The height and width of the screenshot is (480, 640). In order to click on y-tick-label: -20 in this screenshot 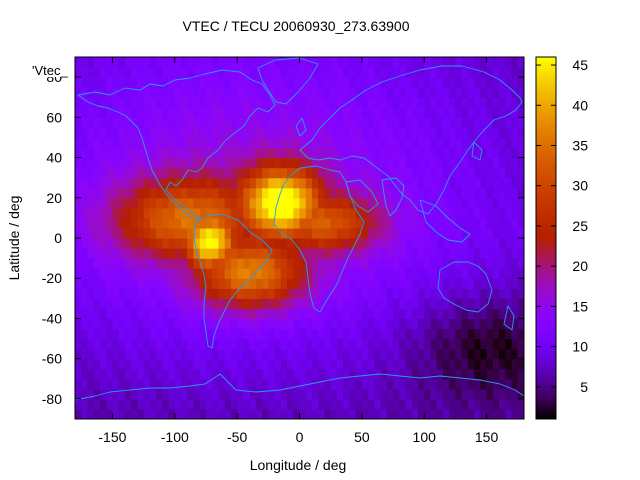, I will do `click(52, 278)`.